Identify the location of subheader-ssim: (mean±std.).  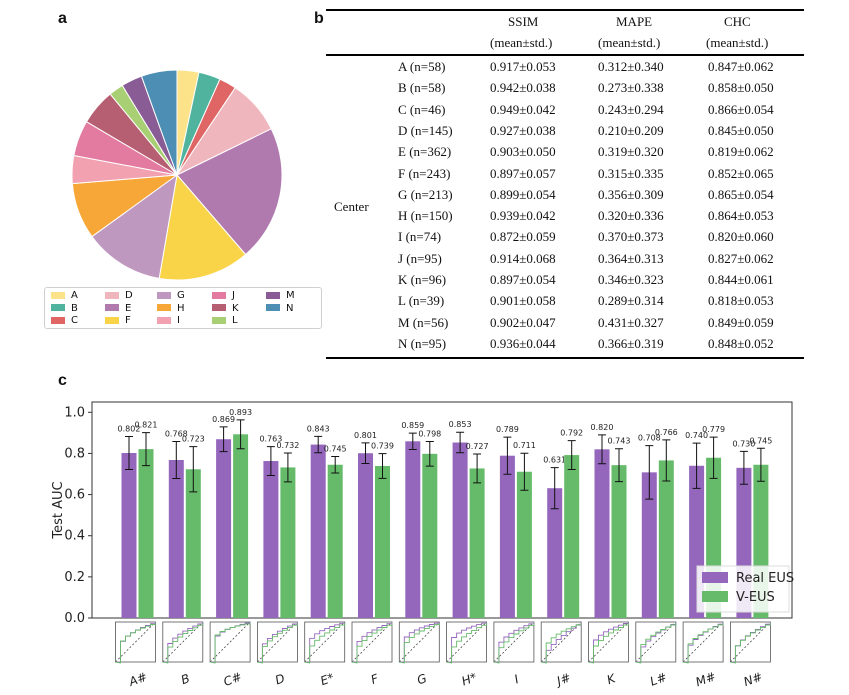
(521, 42).